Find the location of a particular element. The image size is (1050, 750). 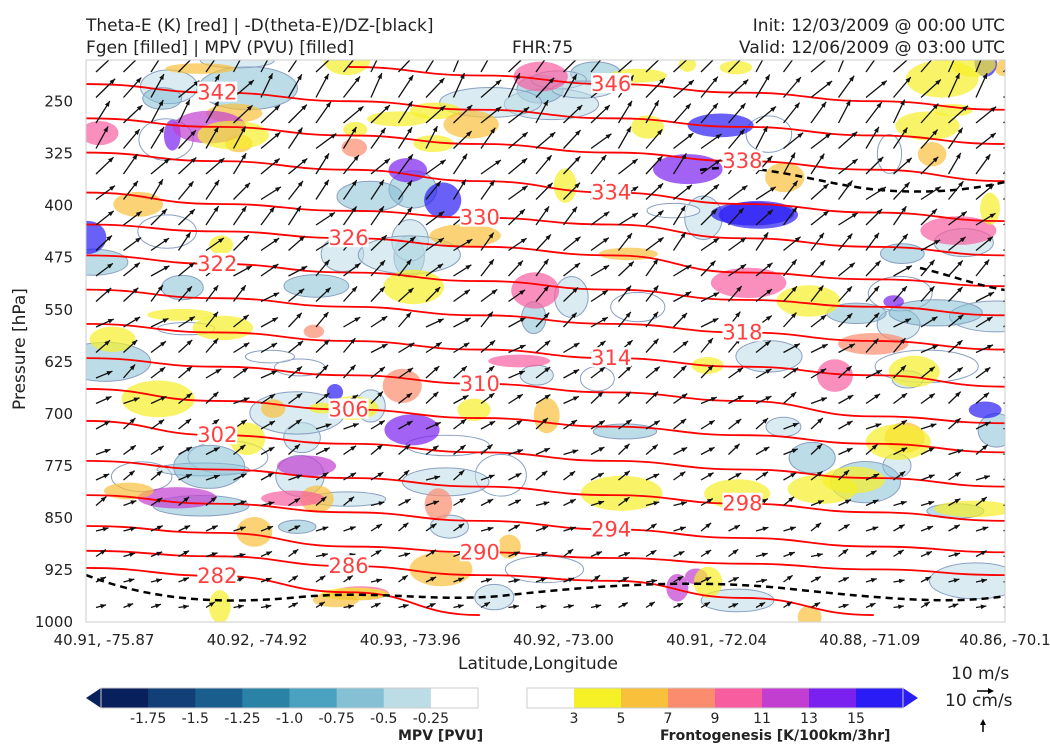

theta-e-label-286: 286 is located at coordinates (349, 566).